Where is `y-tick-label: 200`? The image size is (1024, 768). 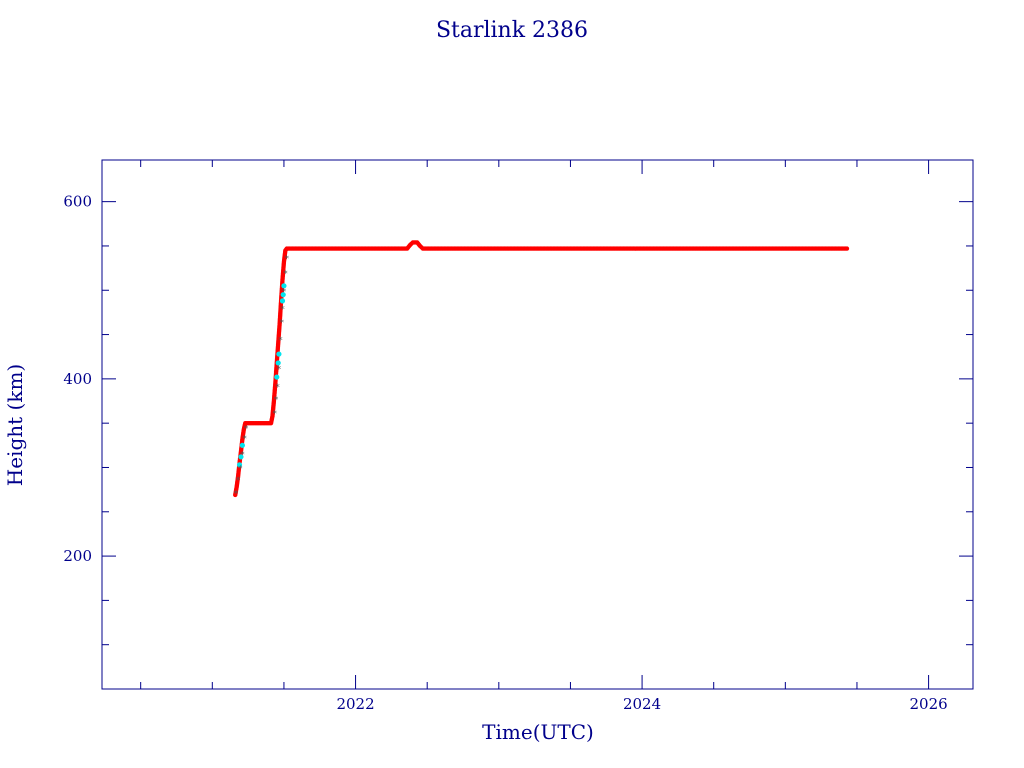
y-tick-label: 200 is located at coordinates (77, 556).